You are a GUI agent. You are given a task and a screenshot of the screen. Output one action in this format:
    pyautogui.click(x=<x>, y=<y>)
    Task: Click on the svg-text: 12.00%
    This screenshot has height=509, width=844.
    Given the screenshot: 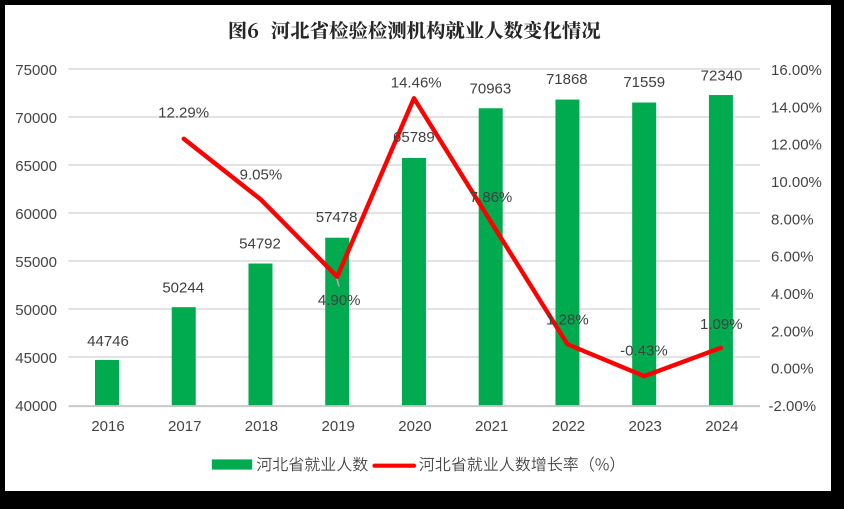 What is the action you would take?
    pyautogui.click(x=796, y=145)
    